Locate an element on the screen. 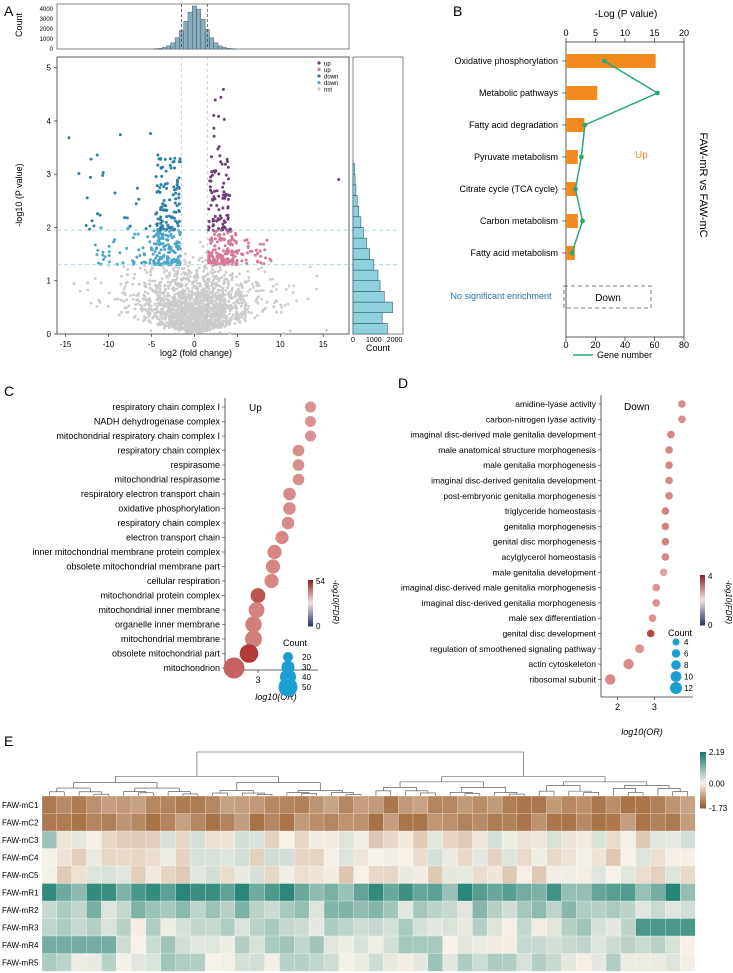 The width and height of the screenshot is (733, 973). panel-label-d: D is located at coordinates (403, 383).